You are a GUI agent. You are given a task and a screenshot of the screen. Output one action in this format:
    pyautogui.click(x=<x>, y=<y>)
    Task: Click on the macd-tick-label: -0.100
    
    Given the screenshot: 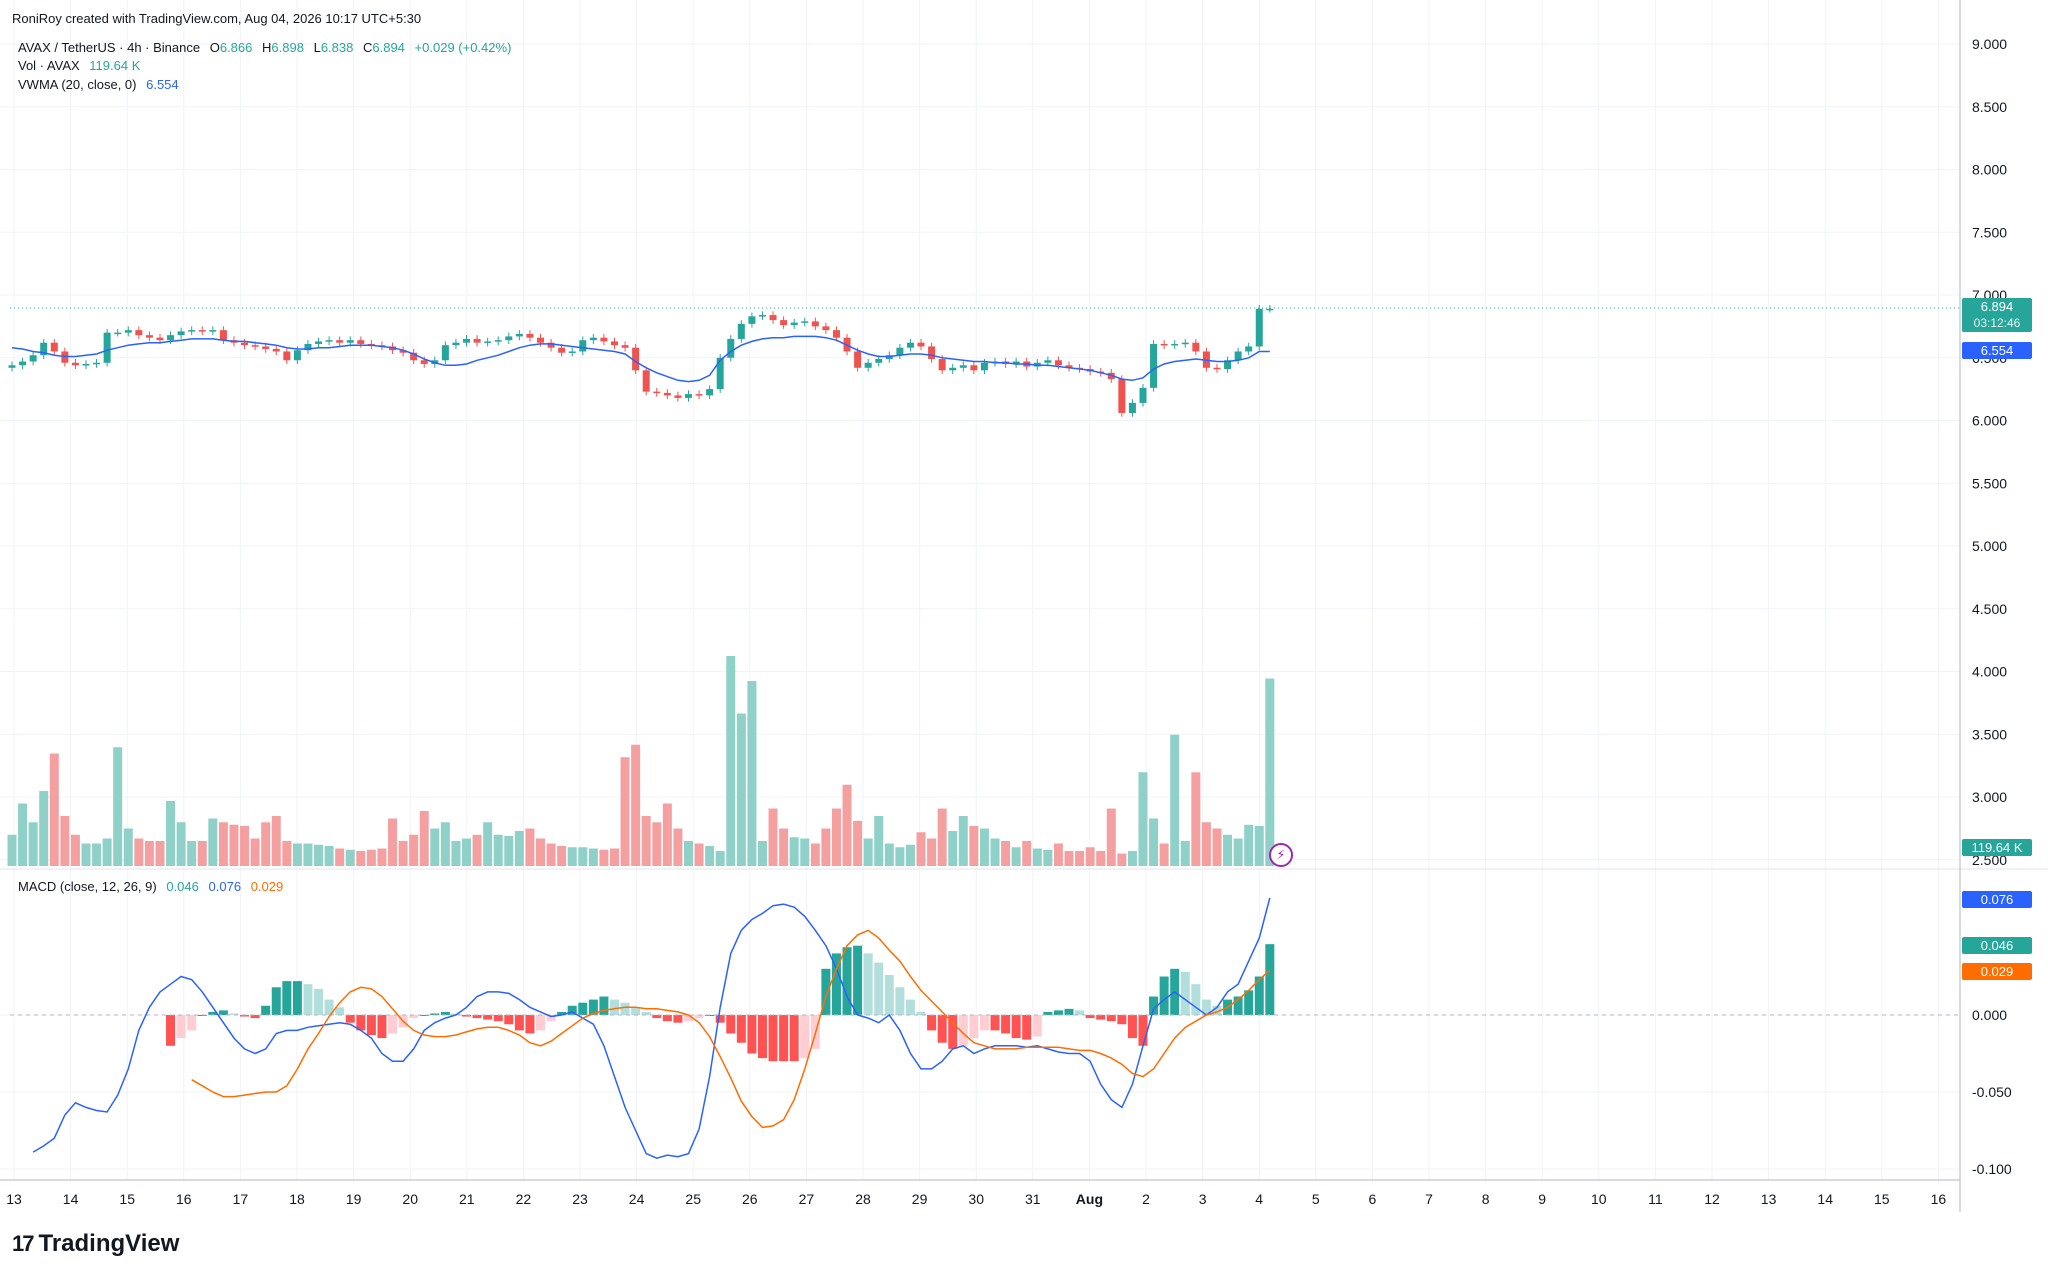 What is the action you would take?
    pyautogui.click(x=1992, y=1169)
    